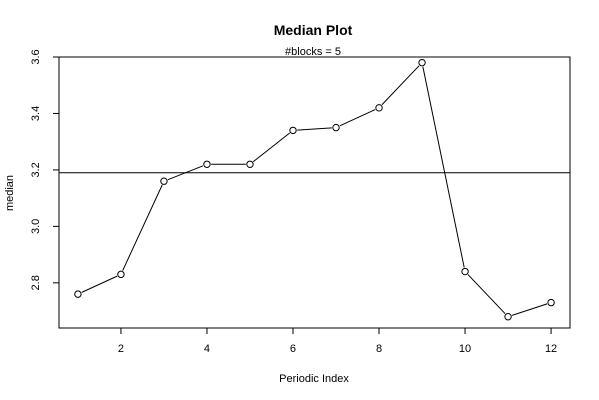  What do you see at coordinates (36, 169) in the screenshot?
I see `y-tick-label: 3.2` at bounding box center [36, 169].